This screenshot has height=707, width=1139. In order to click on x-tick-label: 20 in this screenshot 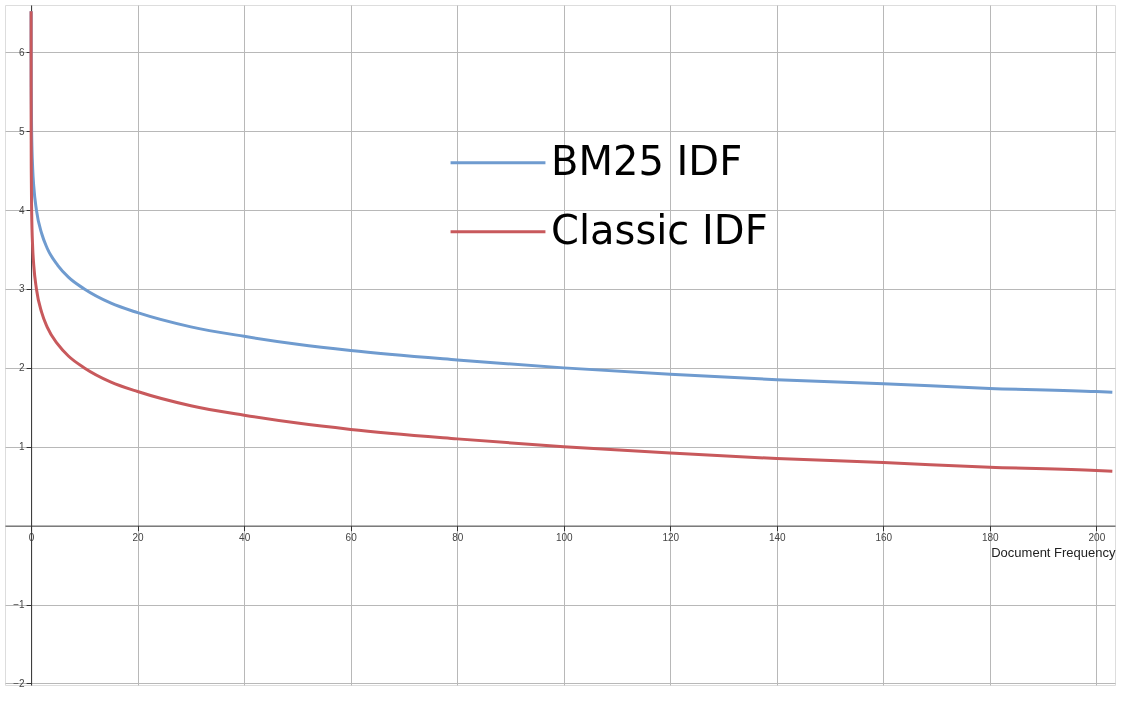, I will do `click(138, 538)`.